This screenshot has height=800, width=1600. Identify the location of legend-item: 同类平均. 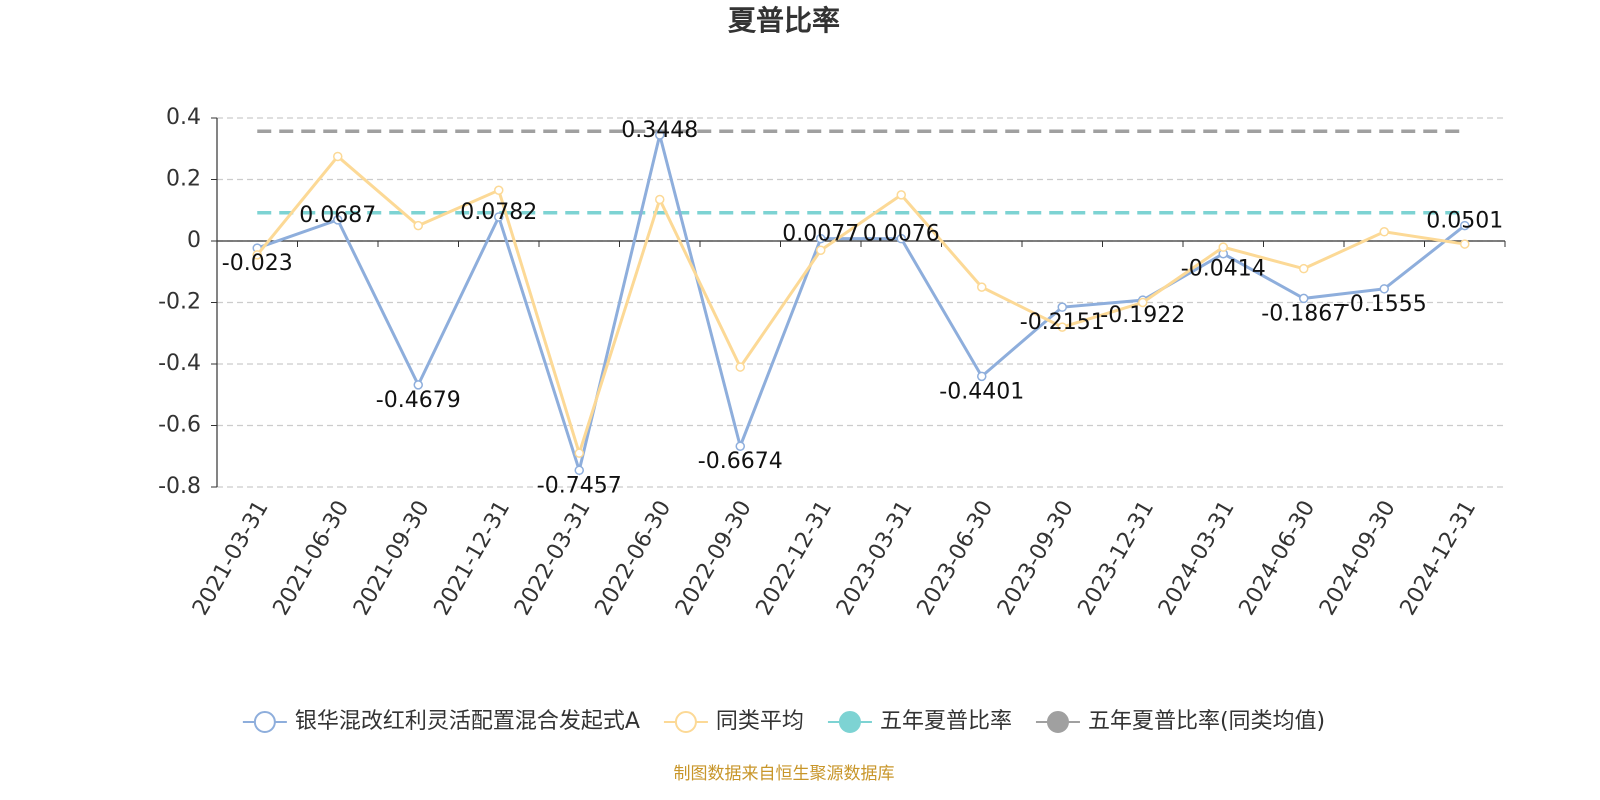
(733, 721).